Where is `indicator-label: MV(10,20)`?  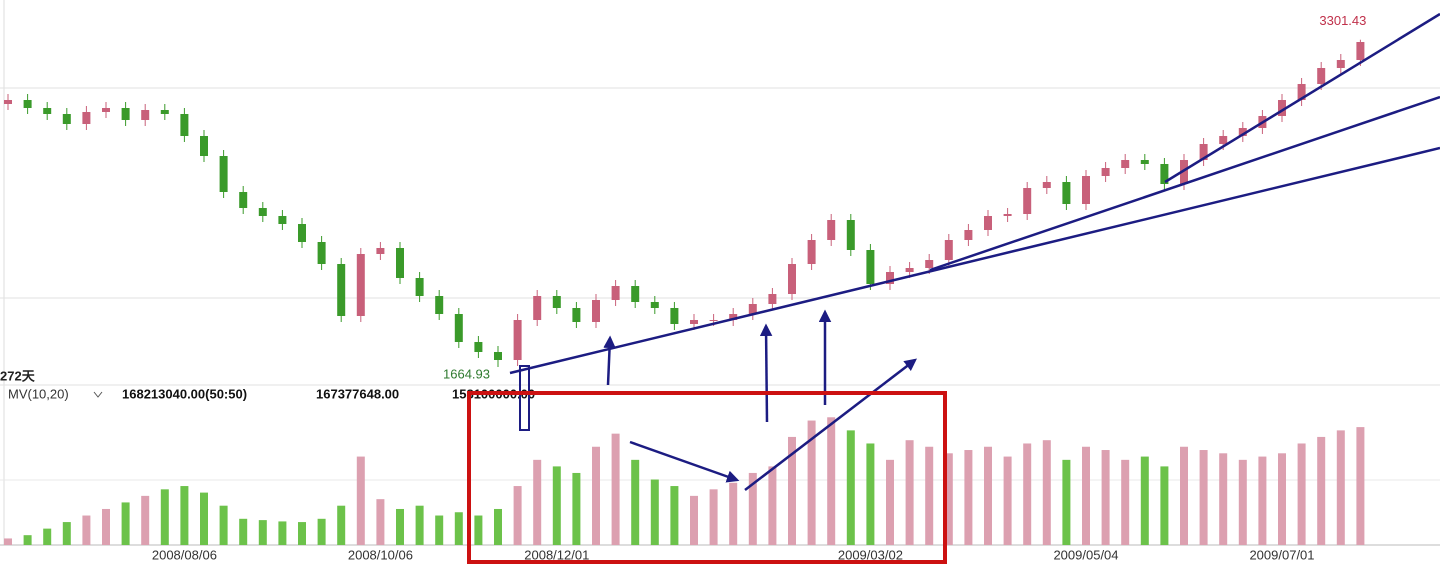 indicator-label: MV(10,20) is located at coordinates (38, 393).